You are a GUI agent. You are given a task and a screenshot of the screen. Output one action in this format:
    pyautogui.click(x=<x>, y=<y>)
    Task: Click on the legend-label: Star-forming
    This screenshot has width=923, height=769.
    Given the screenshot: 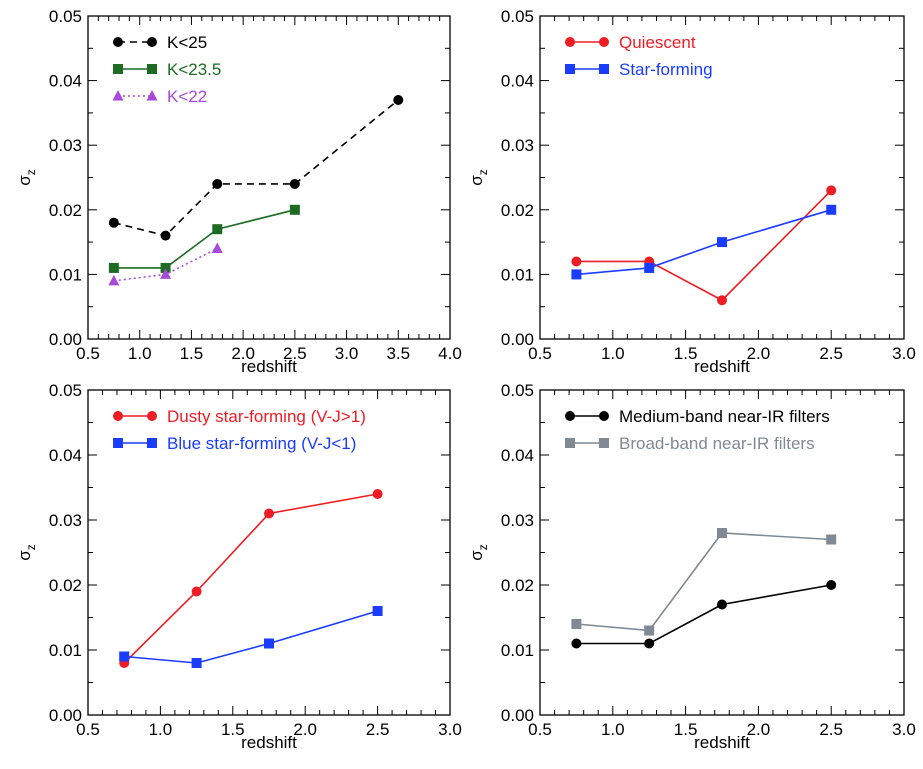 What is the action you would take?
    pyautogui.click(x=666, y=69)
    